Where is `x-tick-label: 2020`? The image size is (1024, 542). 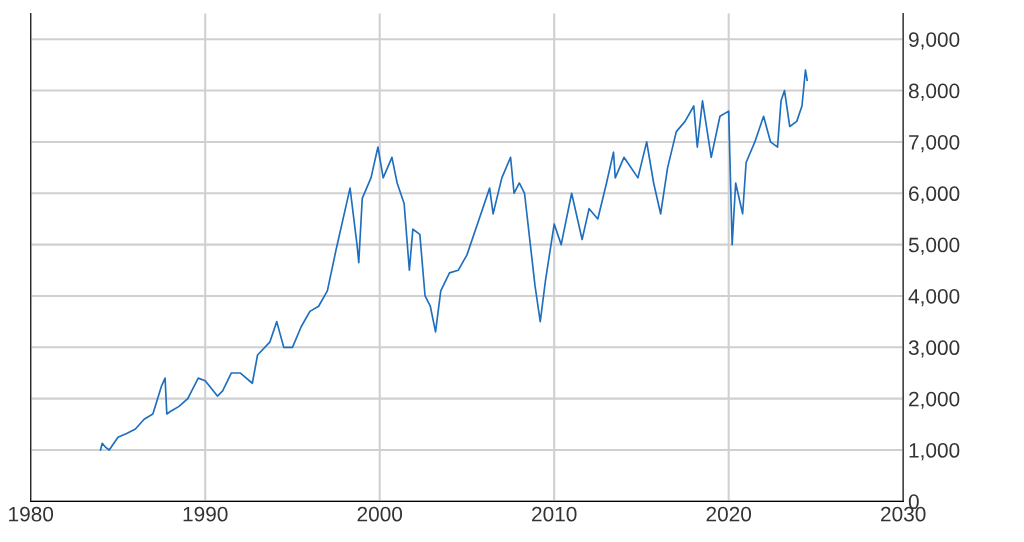
x-tick-label: 2020 is located at coordinates (729, 514).